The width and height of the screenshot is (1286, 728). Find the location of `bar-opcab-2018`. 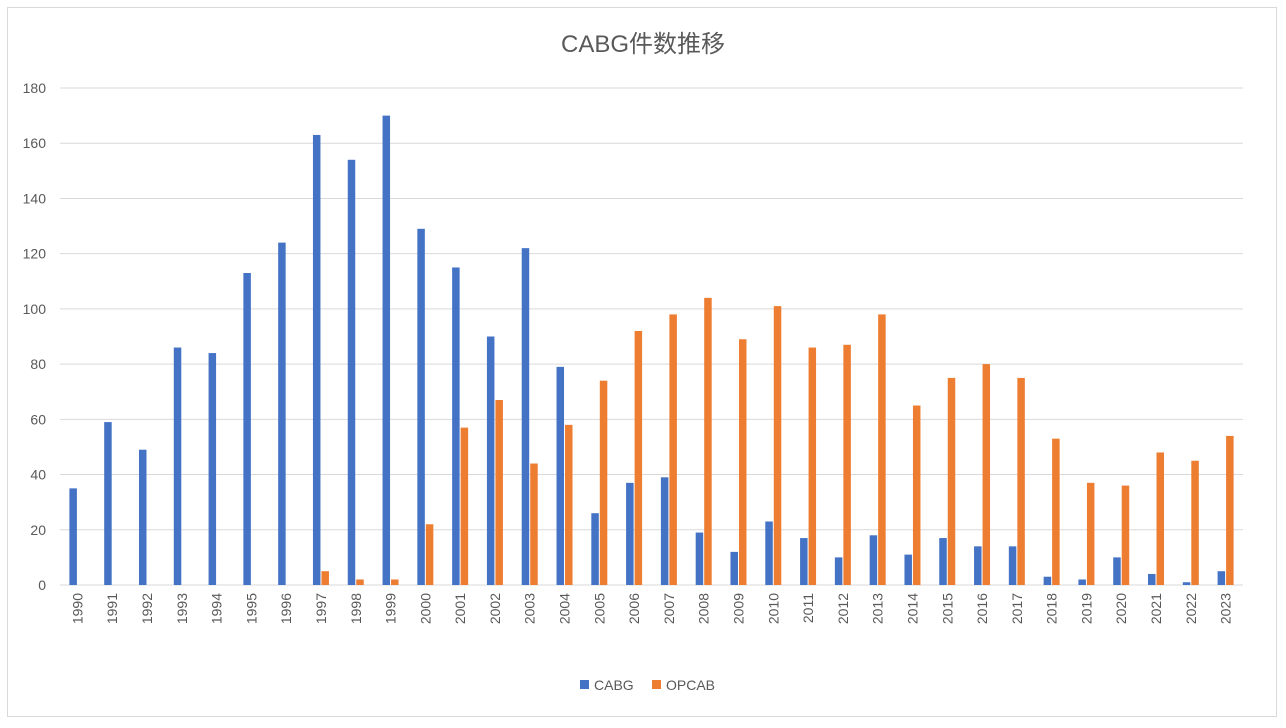

bar-opcab-2018 is located at coordinates (1056, 511).